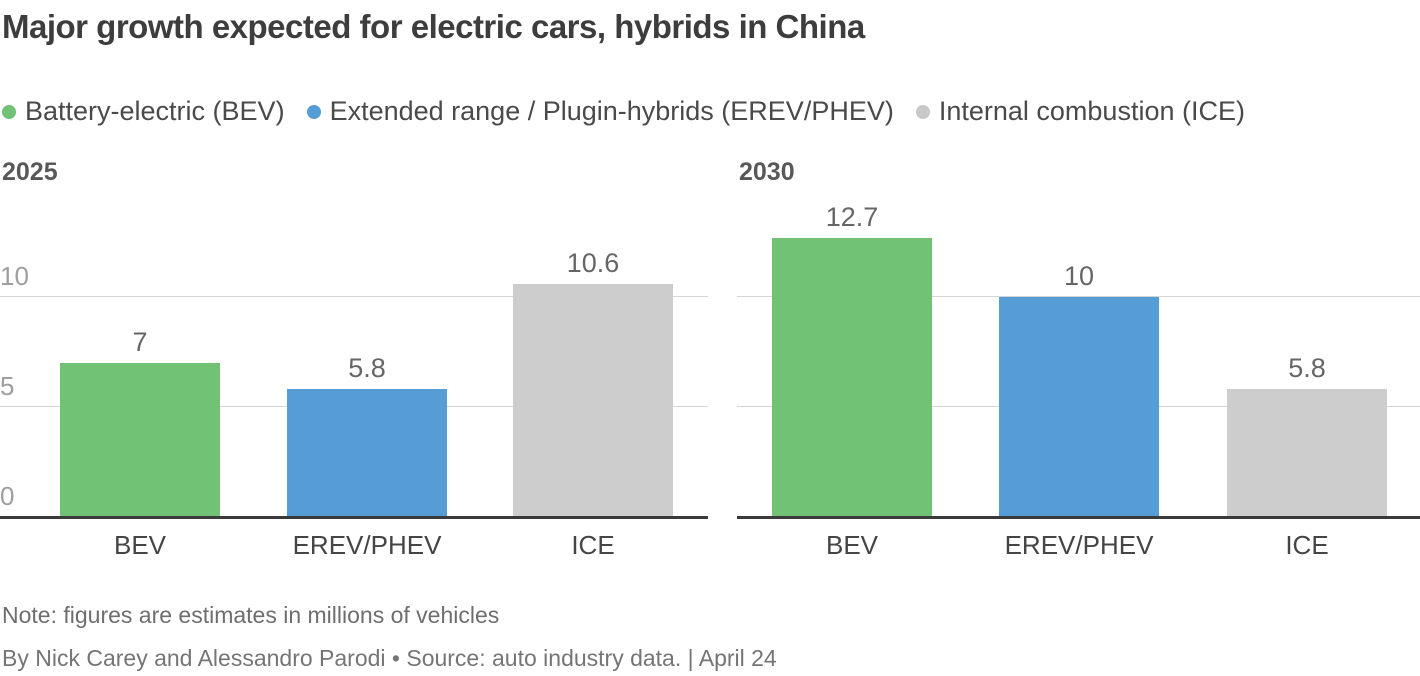 This screenshot has width=1420, height=676. What do you see at coordinates (922, 111) in the screenshot?
I see `legend-dot-gray-icon` at bounding box center [922, 111].